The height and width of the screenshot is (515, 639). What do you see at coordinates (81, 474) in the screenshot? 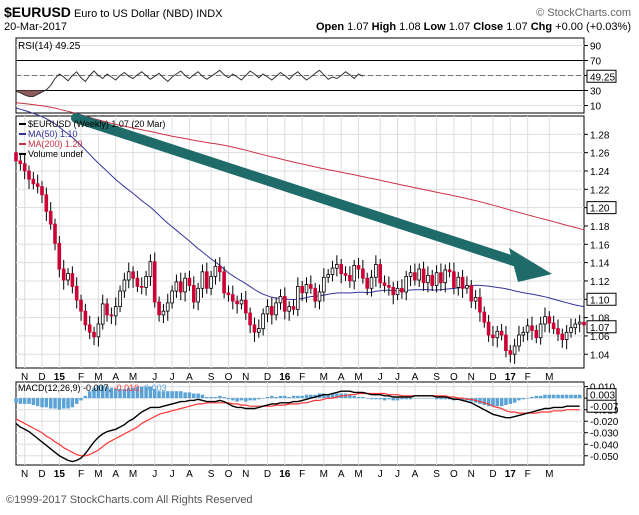
I see `x-tick-label: F` at bounding box center [81, 474].